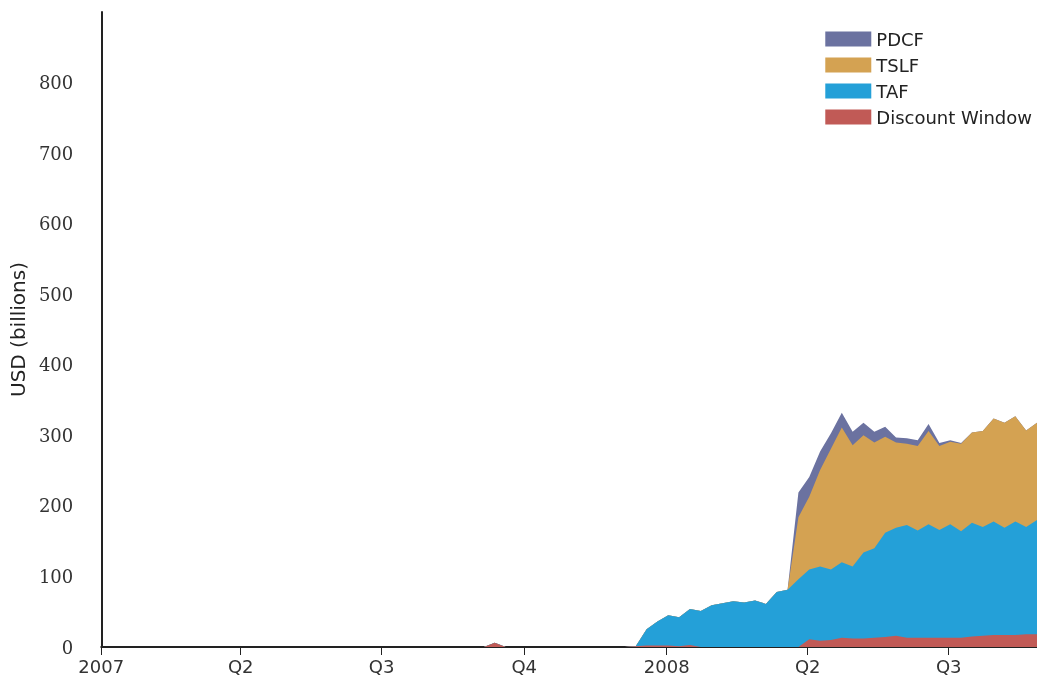  Describe the element at coordinates (67, 647) in the screenshot. I see `y-tick-label: 0` at that location.